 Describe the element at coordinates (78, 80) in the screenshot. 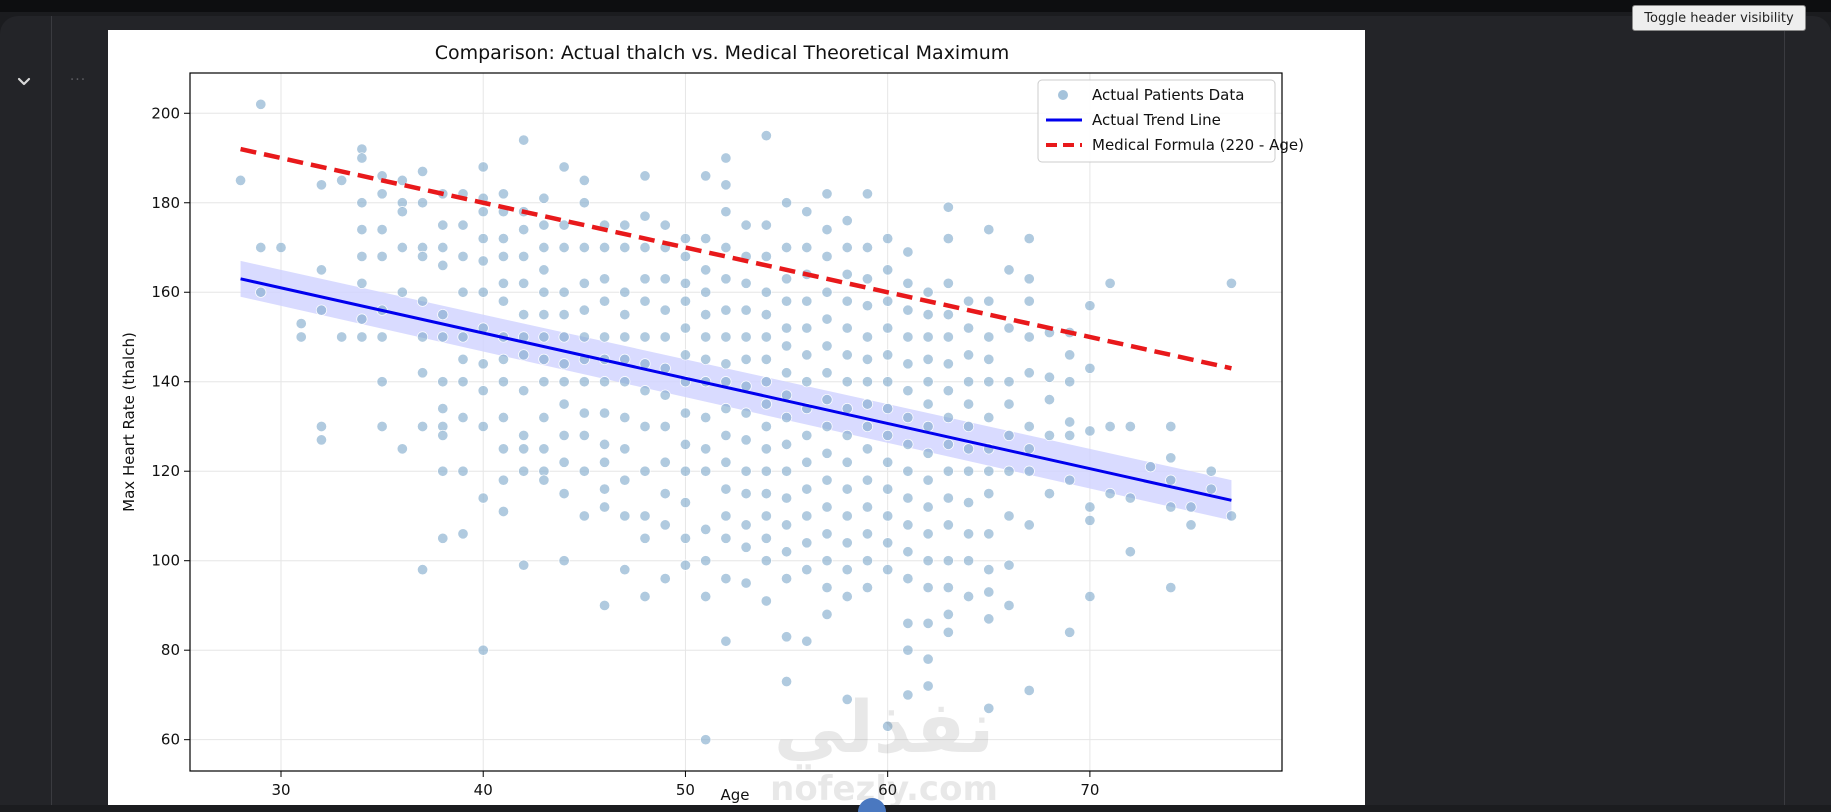

I see `cell-more-button: ···` at that location.